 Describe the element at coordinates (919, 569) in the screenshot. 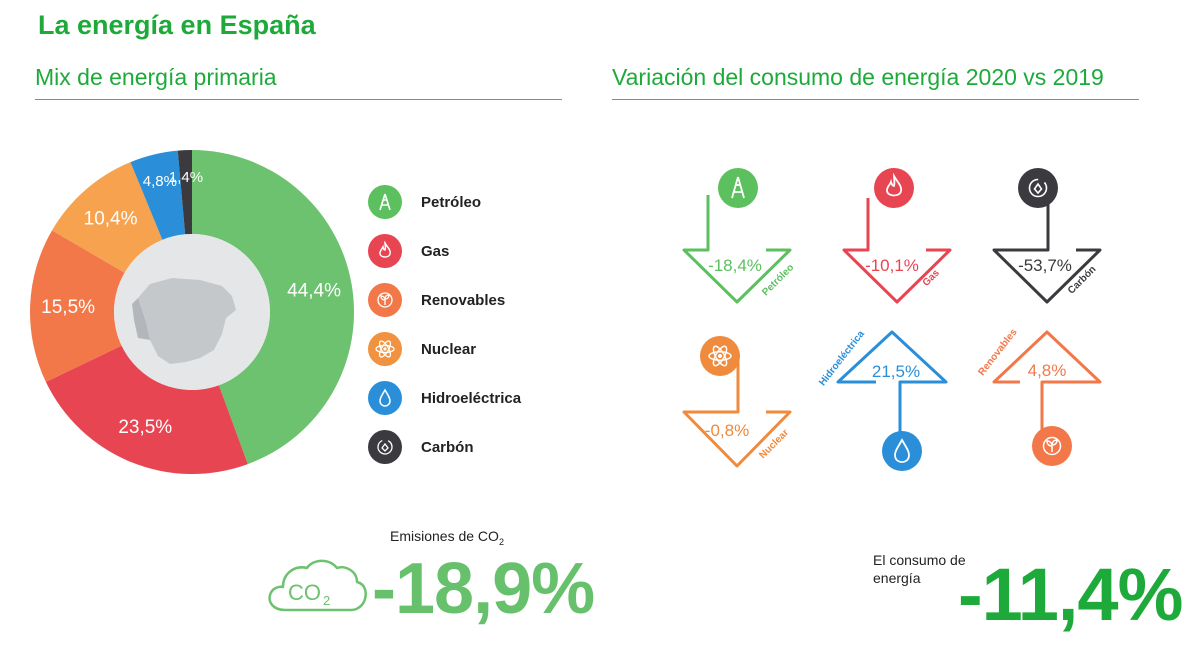

I see `consumption-label: El consumo de energía` at that location.